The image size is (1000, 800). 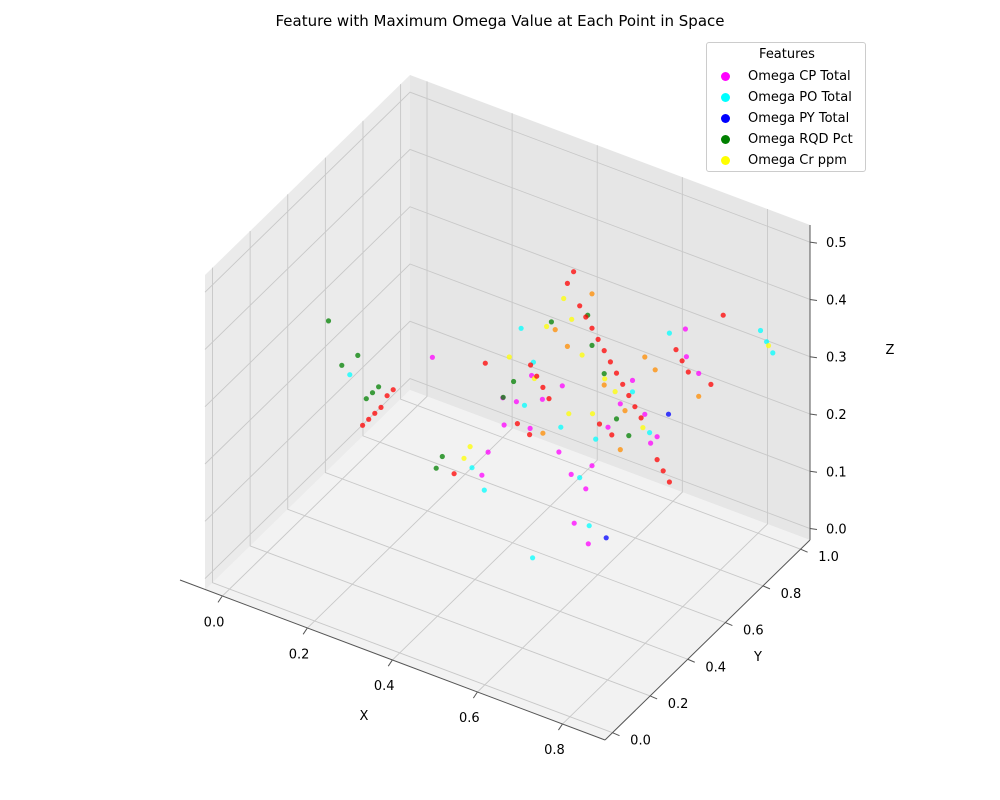 I want to click on legend-item: Omega Cr ppm, so click(x=784, y=160).